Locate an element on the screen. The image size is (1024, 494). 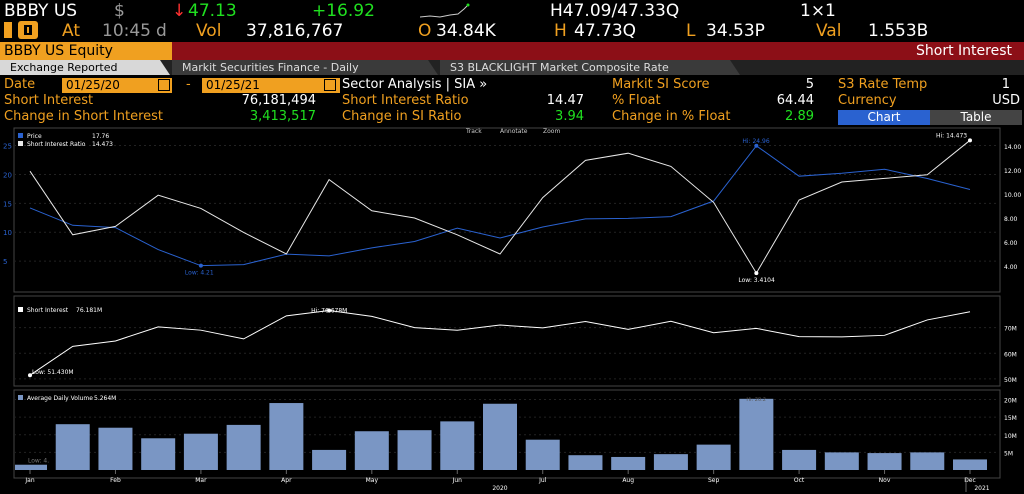
time-suffix: d is located at coordinates (161, 31).